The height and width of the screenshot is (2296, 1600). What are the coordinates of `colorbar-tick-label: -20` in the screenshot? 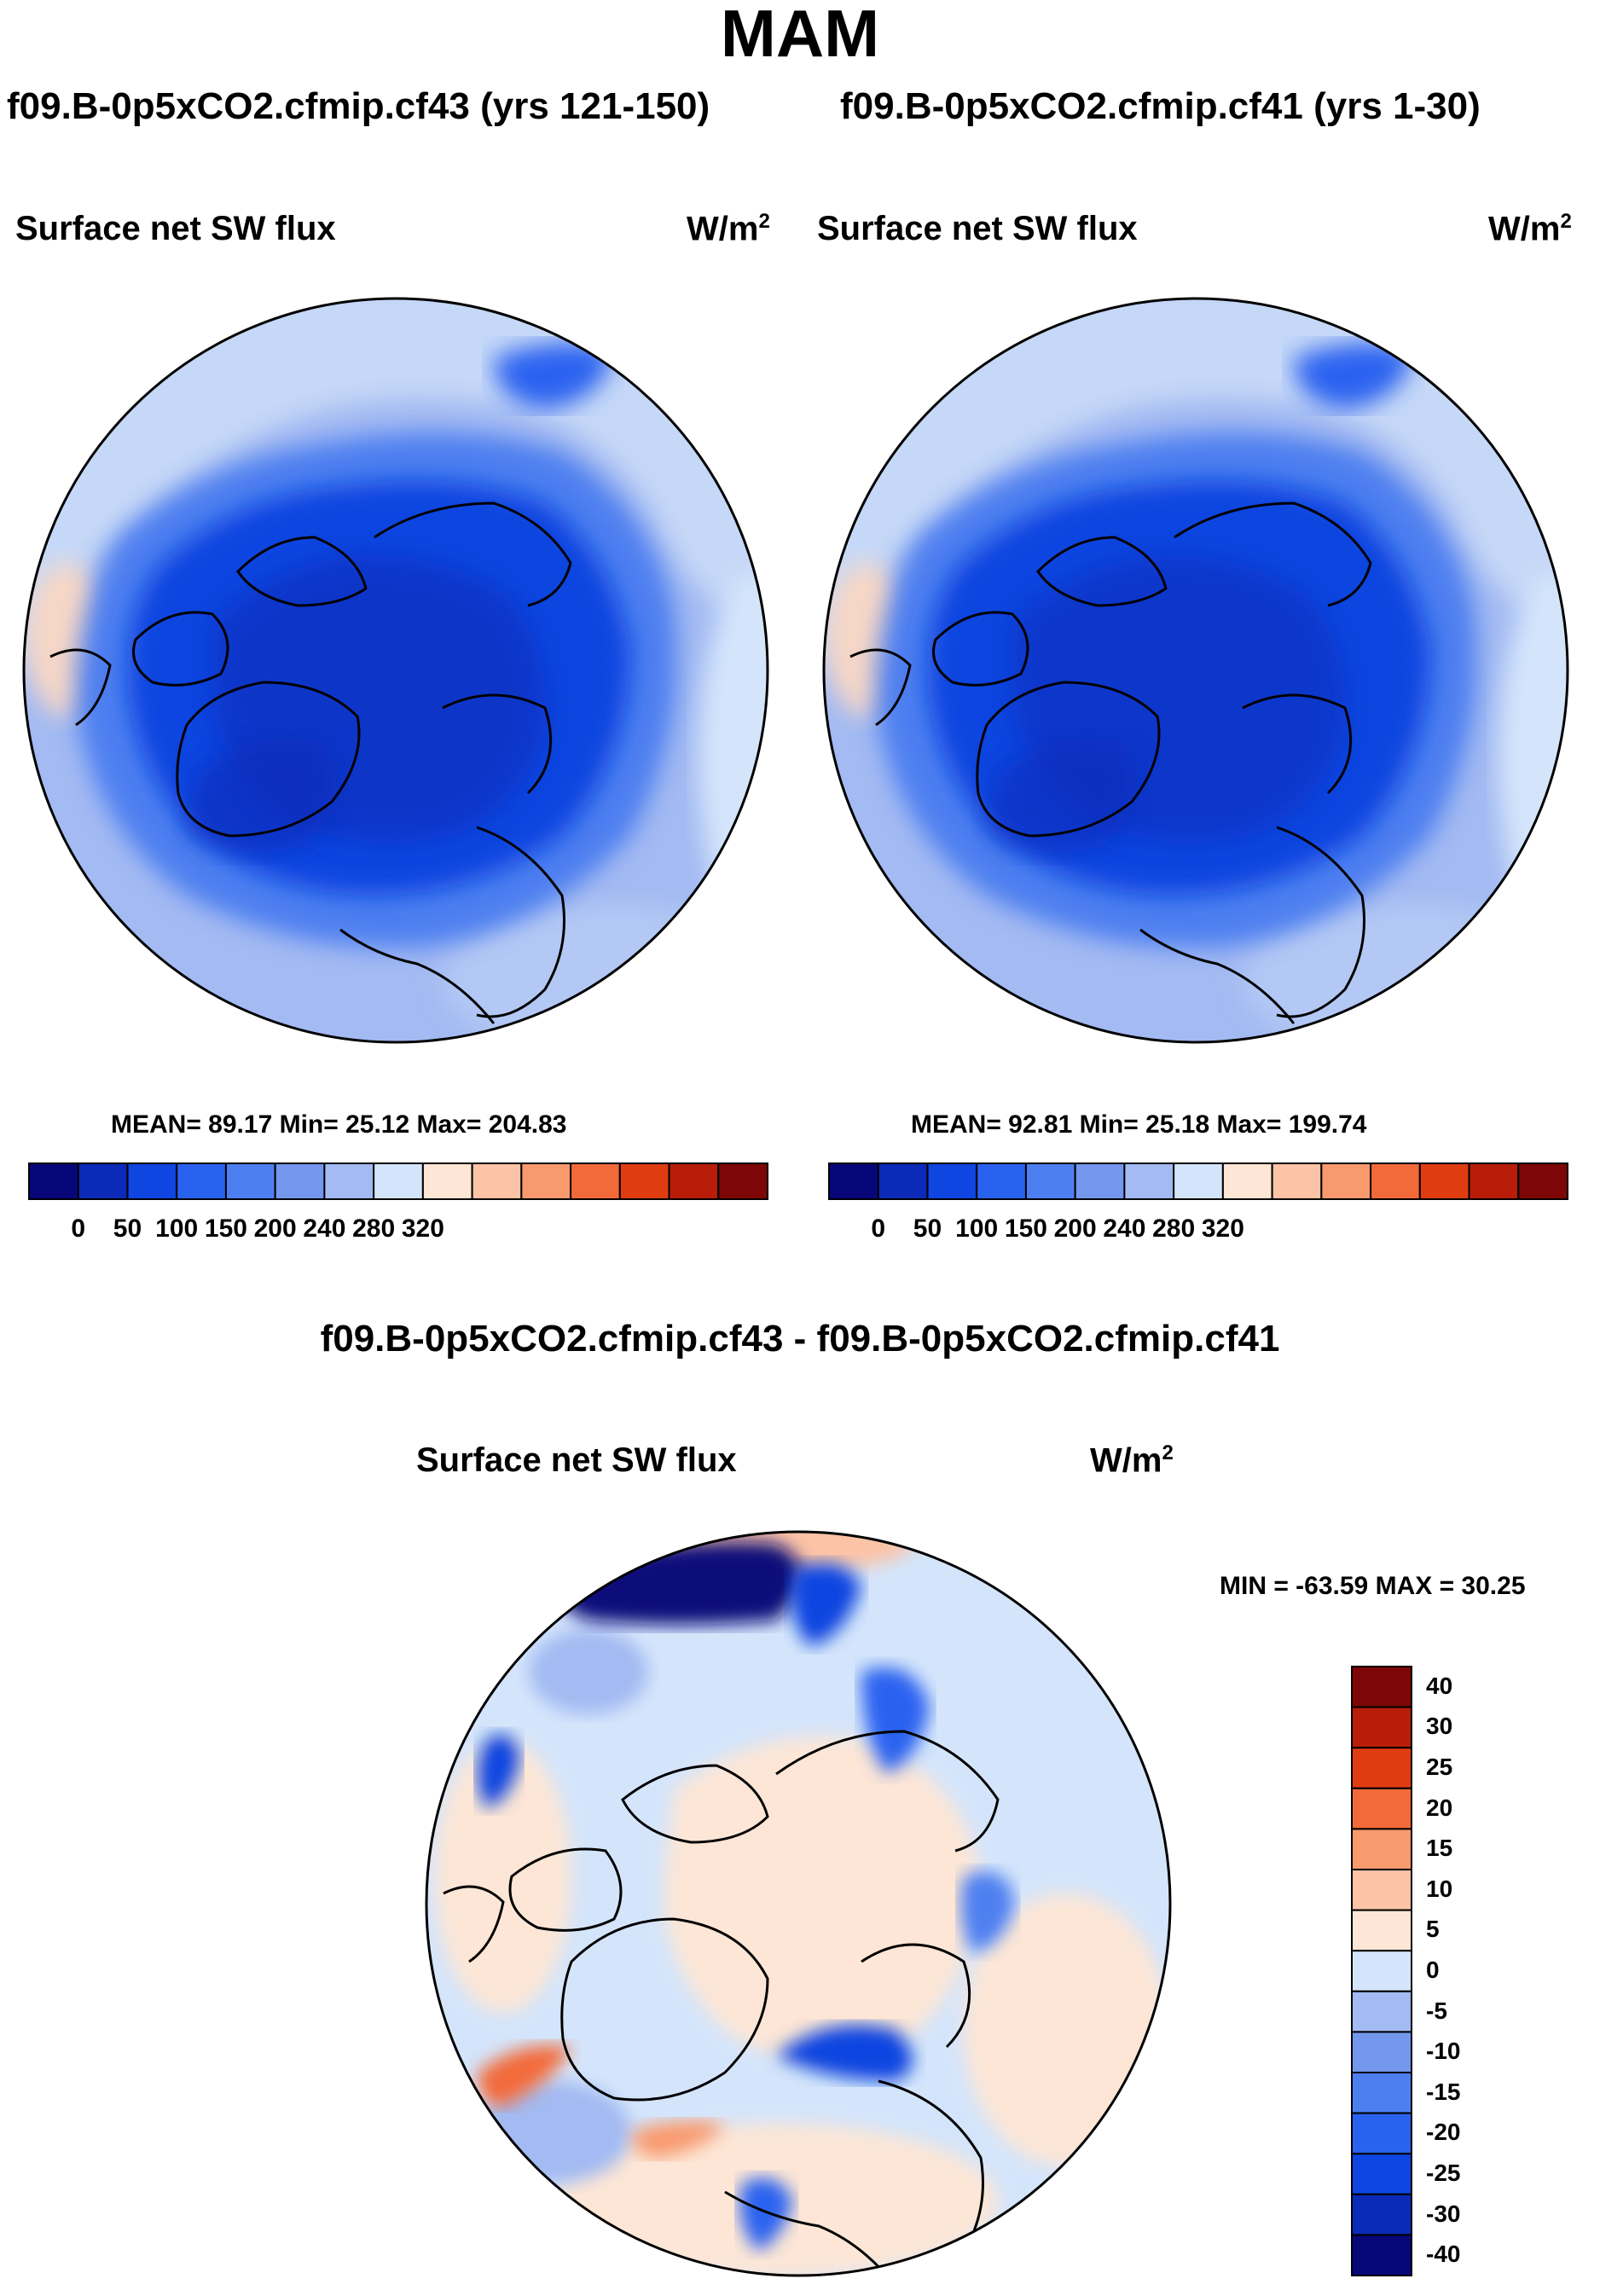 It's located at (1443, 2132).